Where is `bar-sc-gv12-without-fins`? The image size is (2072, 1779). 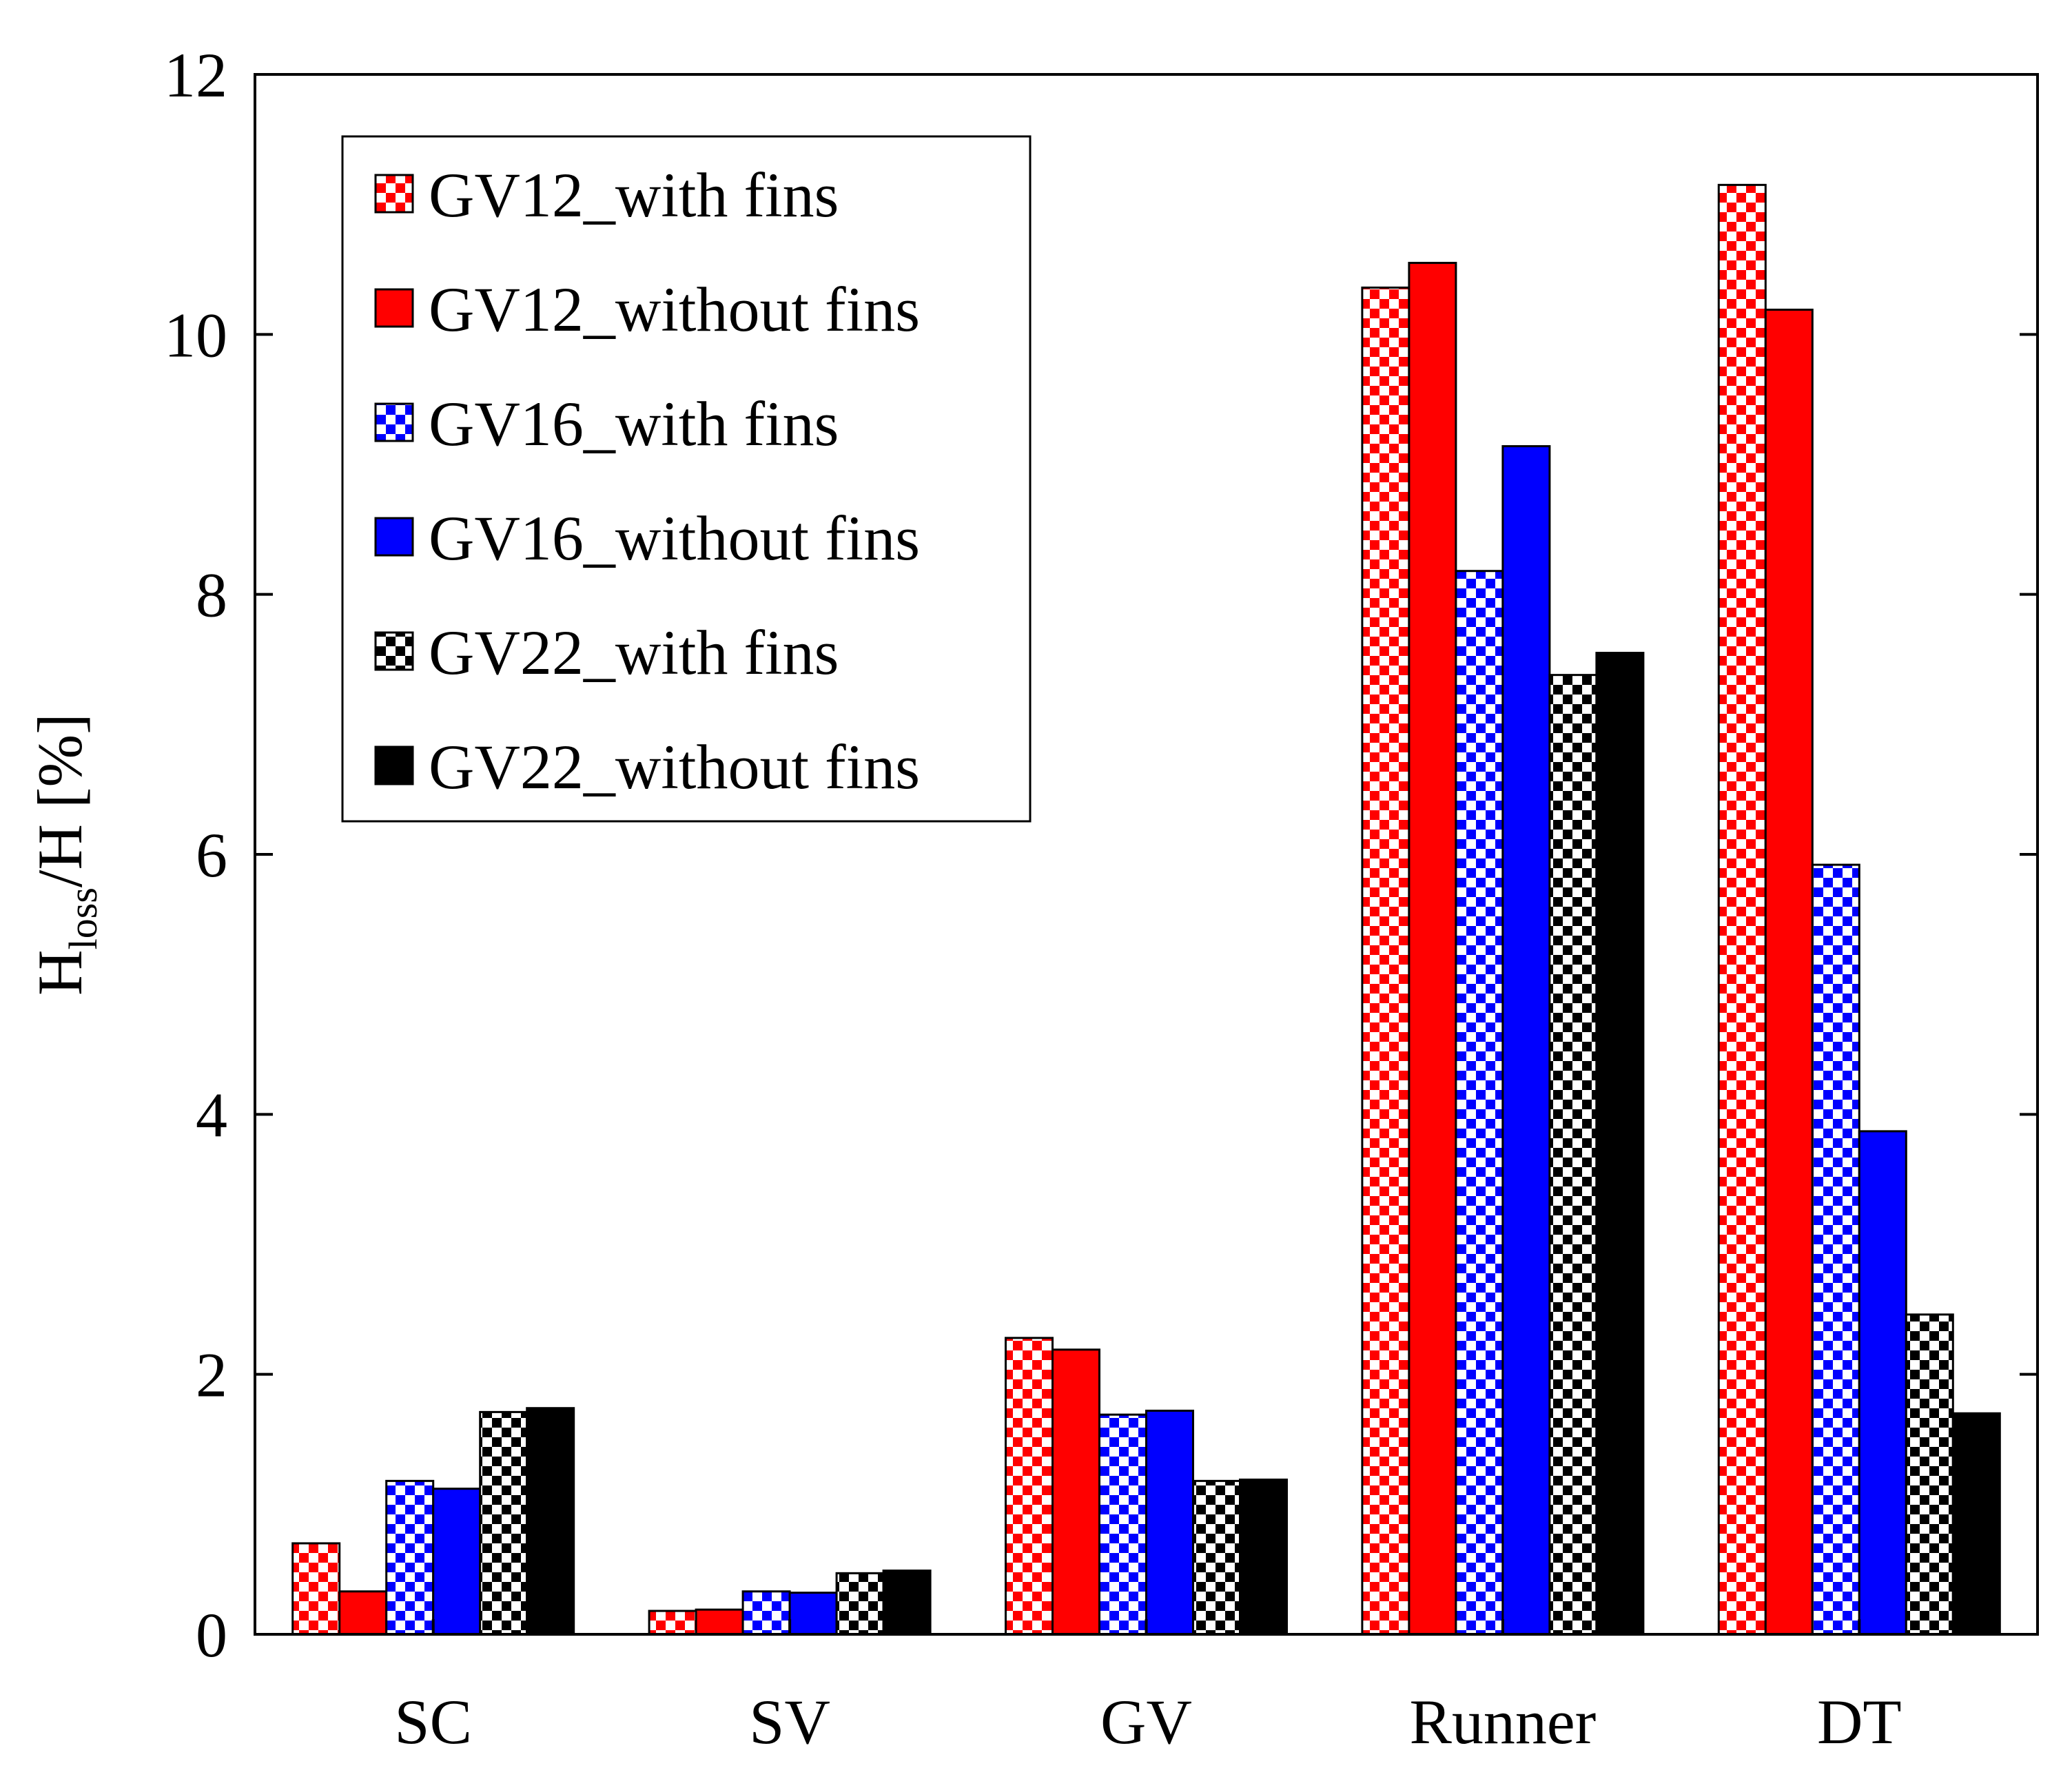 bar-sc-gv12-without-fins is located at coordinates (363, 1613).